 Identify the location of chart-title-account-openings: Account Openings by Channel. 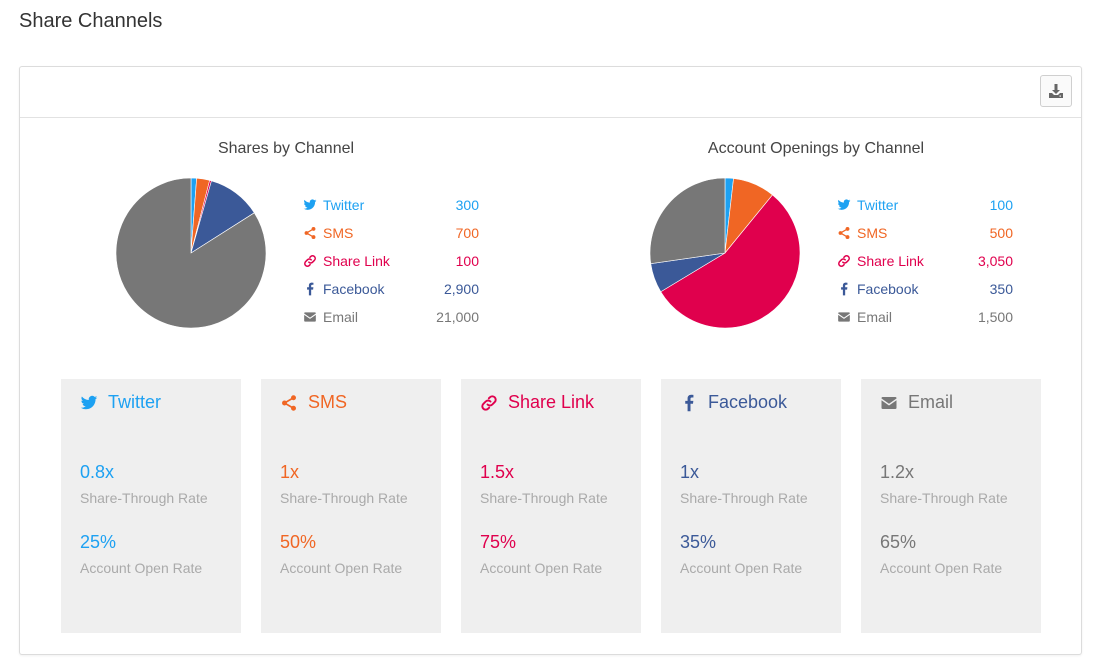
(816, 148).